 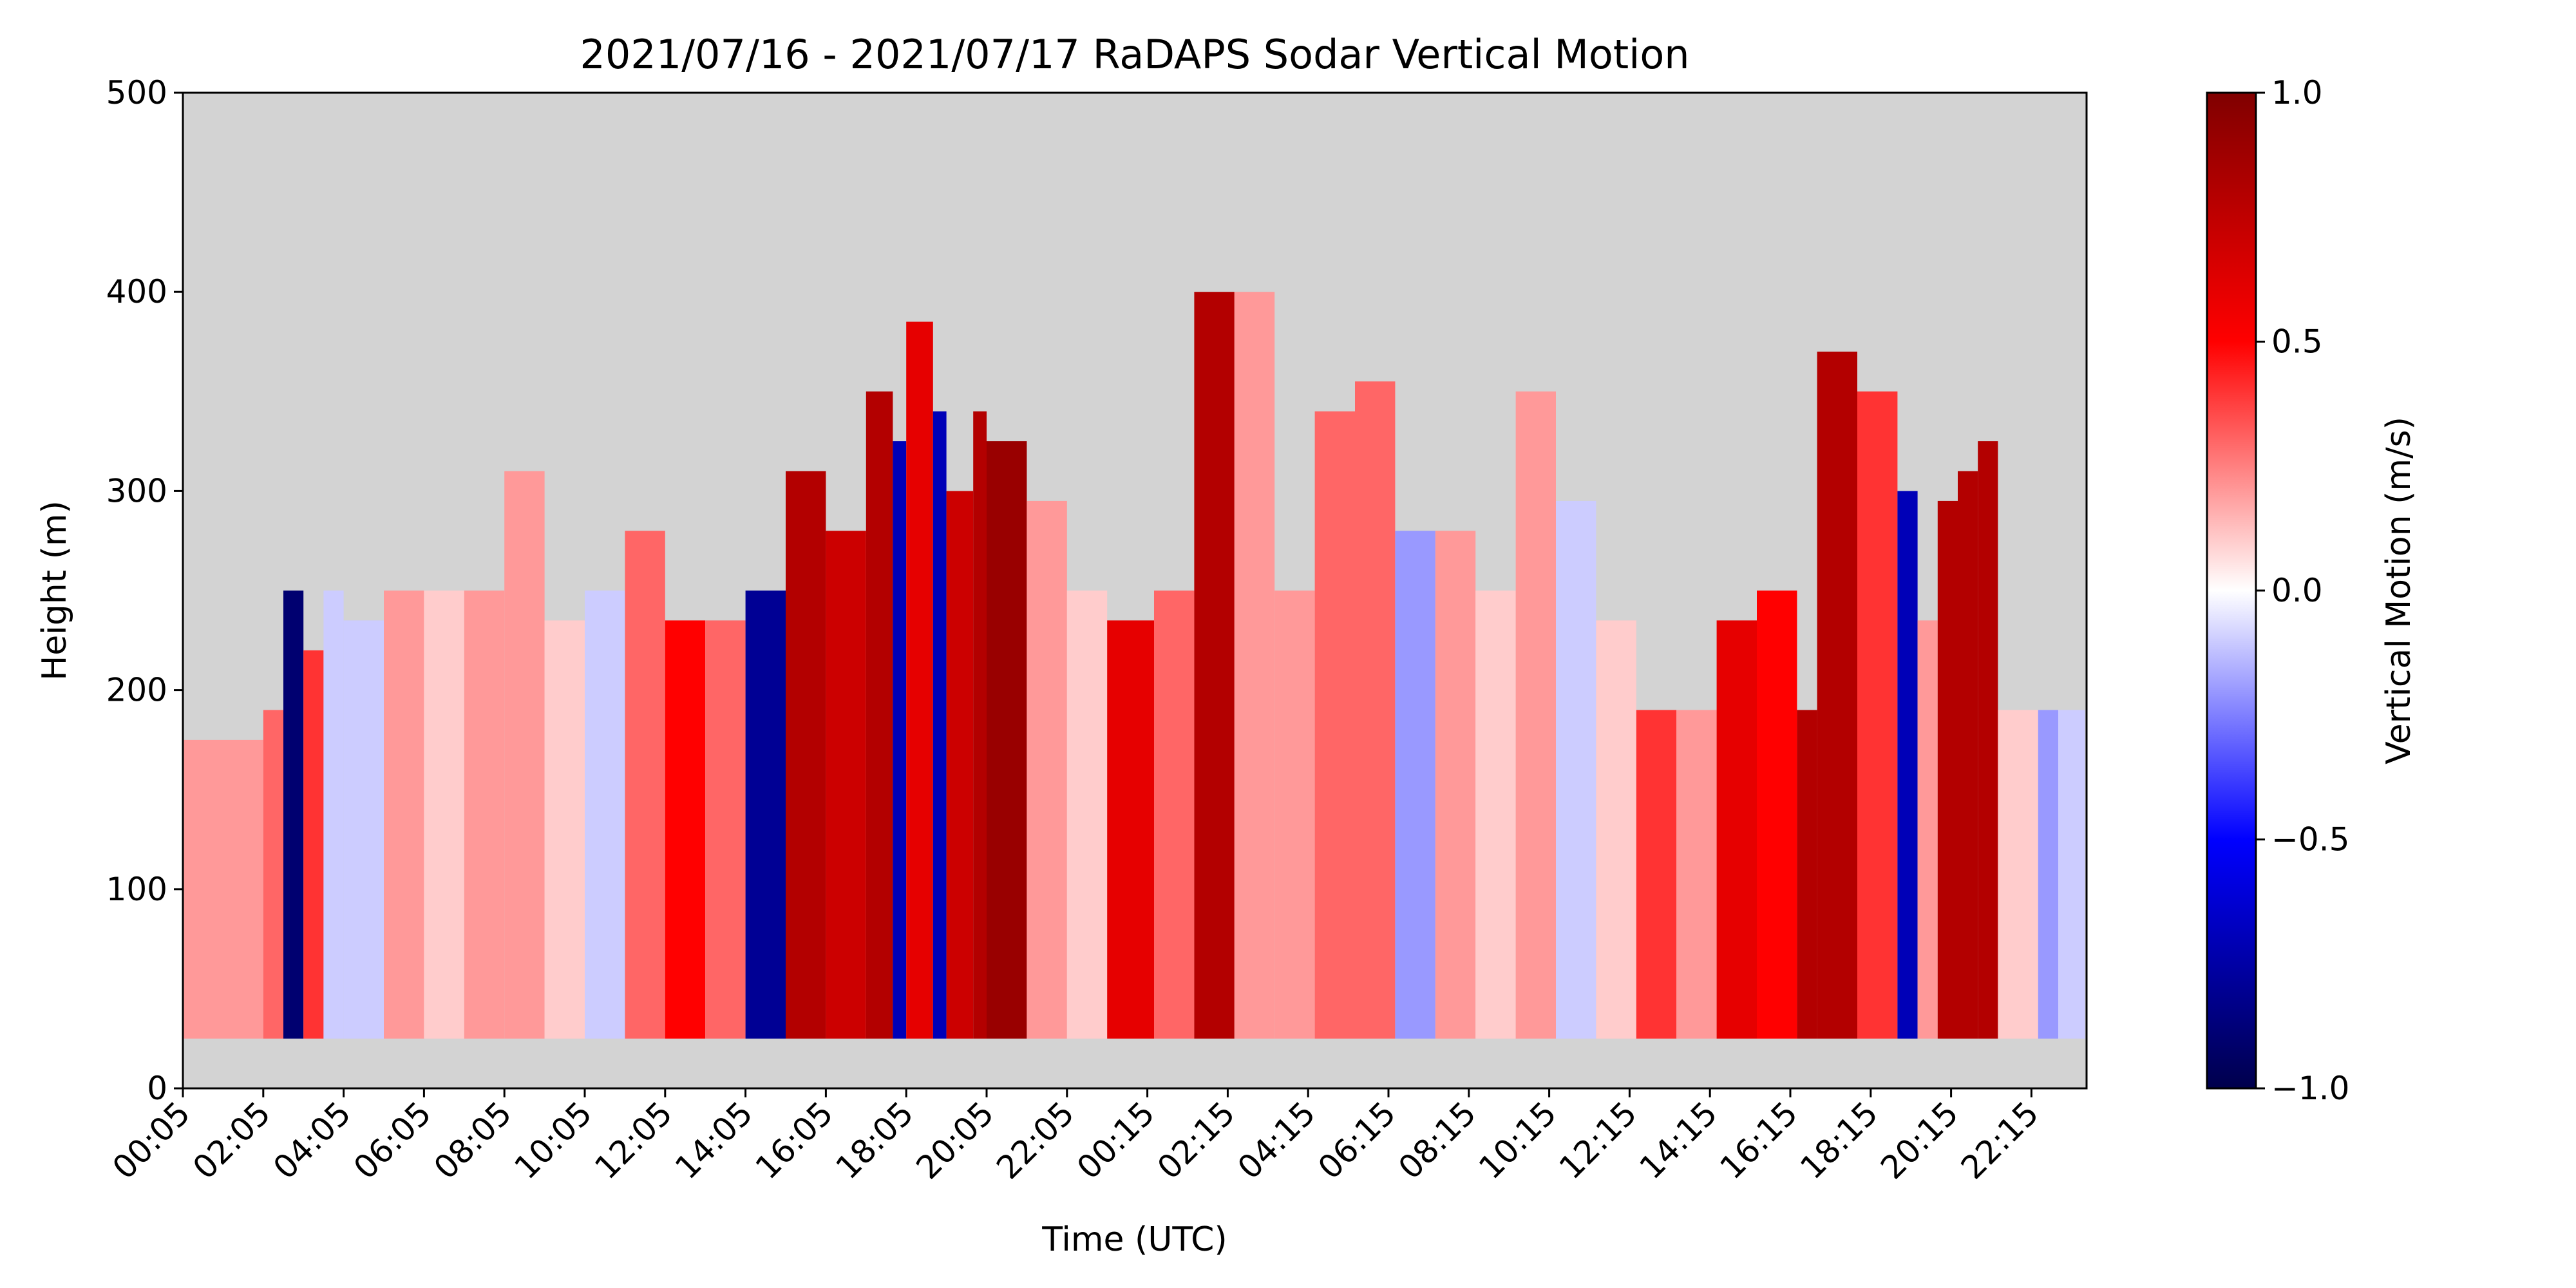 What do you see at coordinates (1518, 1140) in the screenshot?
I see `x-tick-label: 10:15` at bounding box center [1518, 1140].